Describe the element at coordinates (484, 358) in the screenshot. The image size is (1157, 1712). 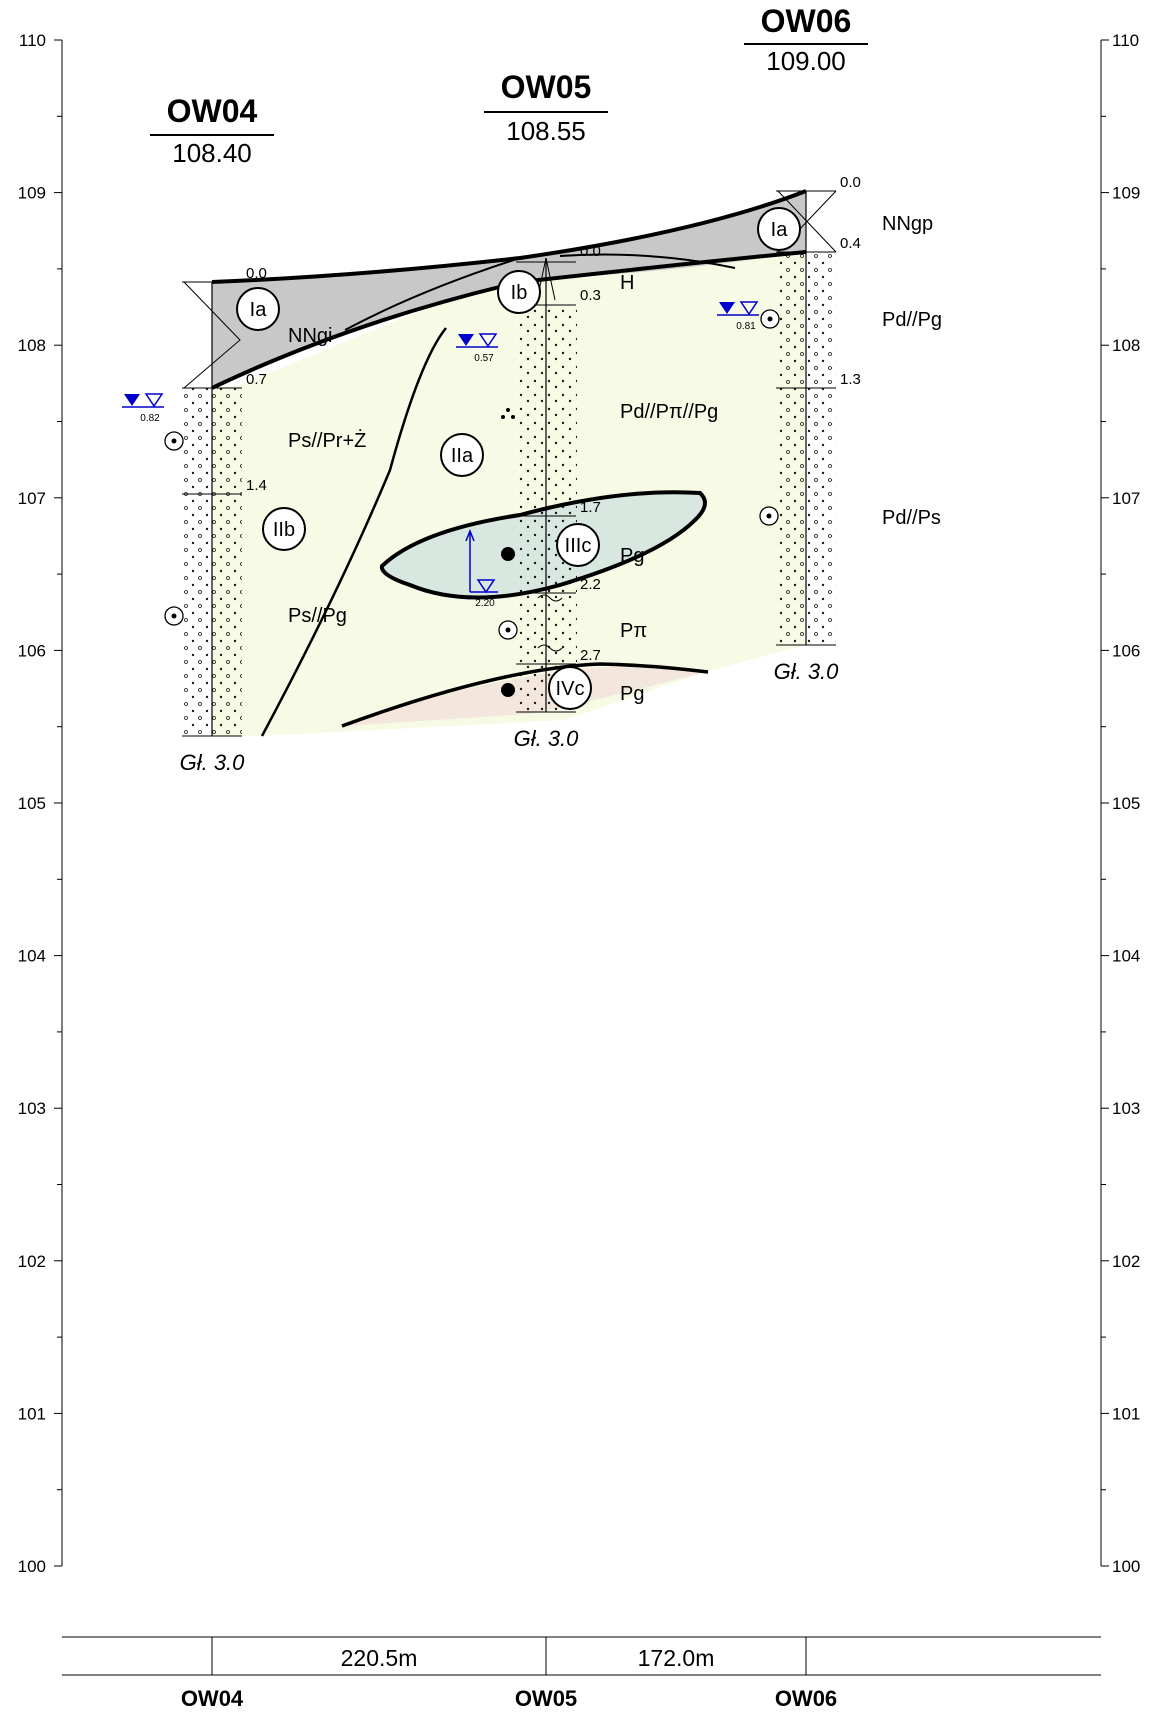
I see `ow05-water-level-1: 0.57` at that location.